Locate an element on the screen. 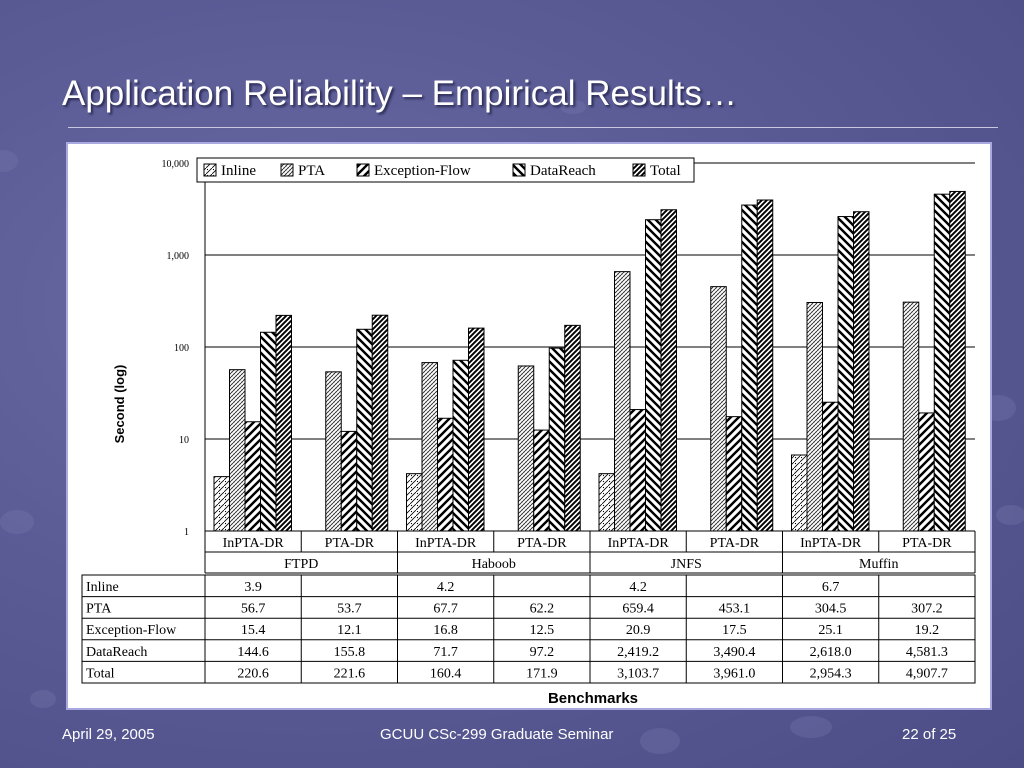 The height and width of the screenshot is (768, 1024). y-tick-label: 1,000 is located at coordinates (178, 256).